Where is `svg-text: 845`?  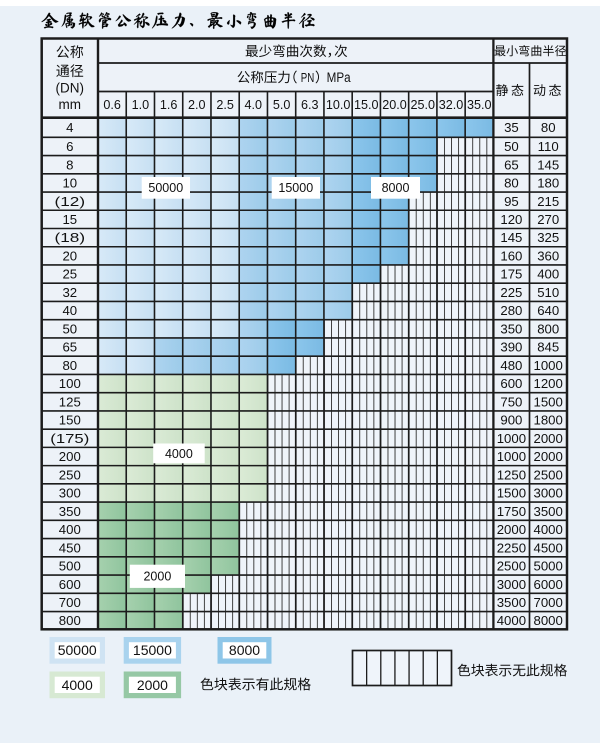
svg-text: 845 is located at coordinates (548, 347).